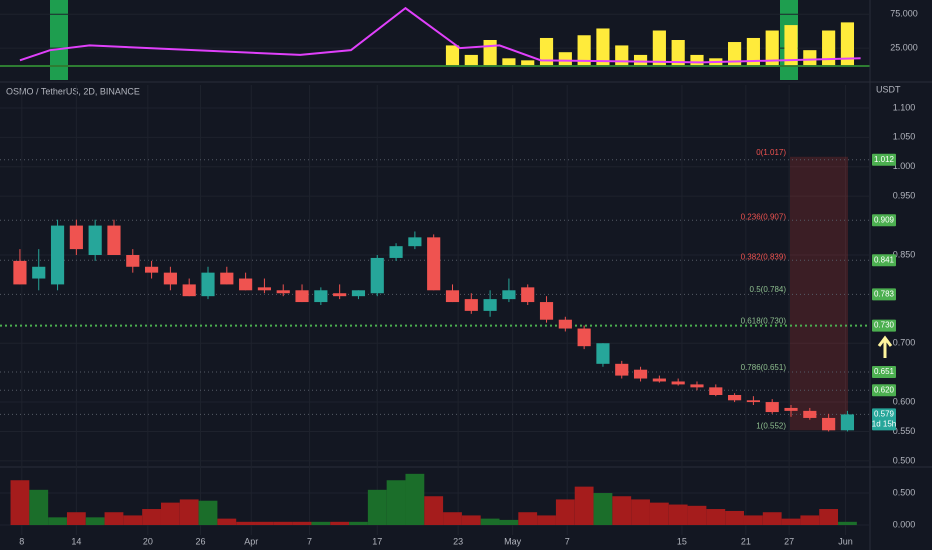 This screenshot has width=932, height=550. What do you see at coordinates (764, 367) in the screenshot?
I see `fib-label: 0.786(0.651)` at bounding box center [764, 367].